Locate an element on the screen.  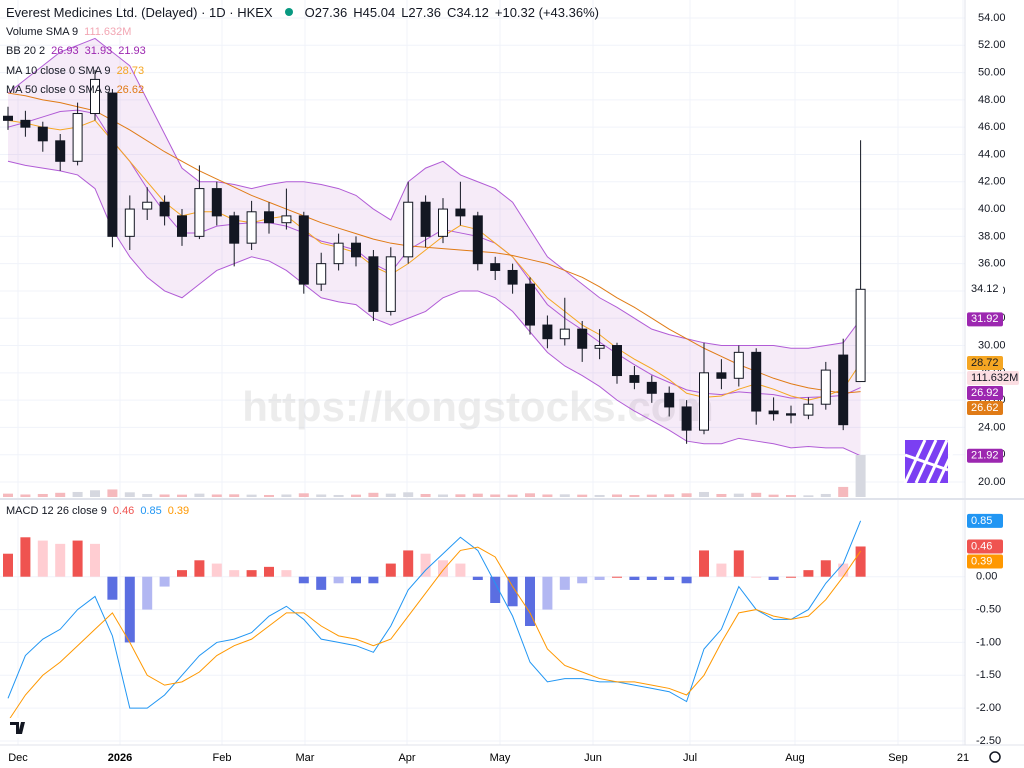
legend-name: Volume SMA 9 is located at coordinates (42, 32).